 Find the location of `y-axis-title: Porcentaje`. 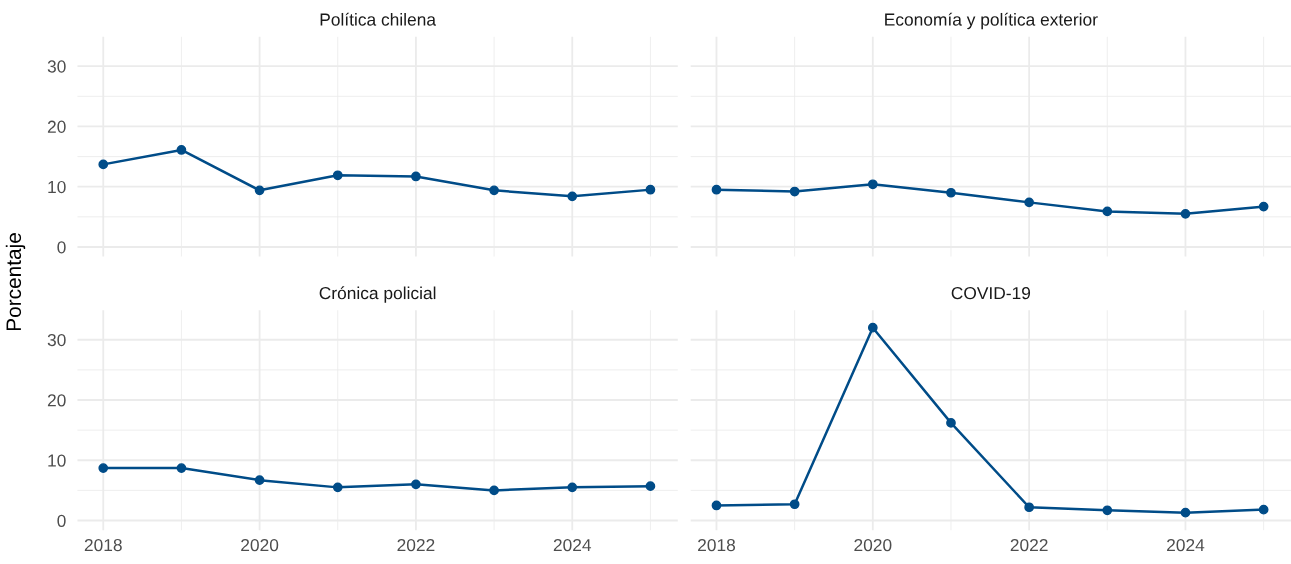

y-axis-title: Porcentaje is located at coordinates (15, 282).